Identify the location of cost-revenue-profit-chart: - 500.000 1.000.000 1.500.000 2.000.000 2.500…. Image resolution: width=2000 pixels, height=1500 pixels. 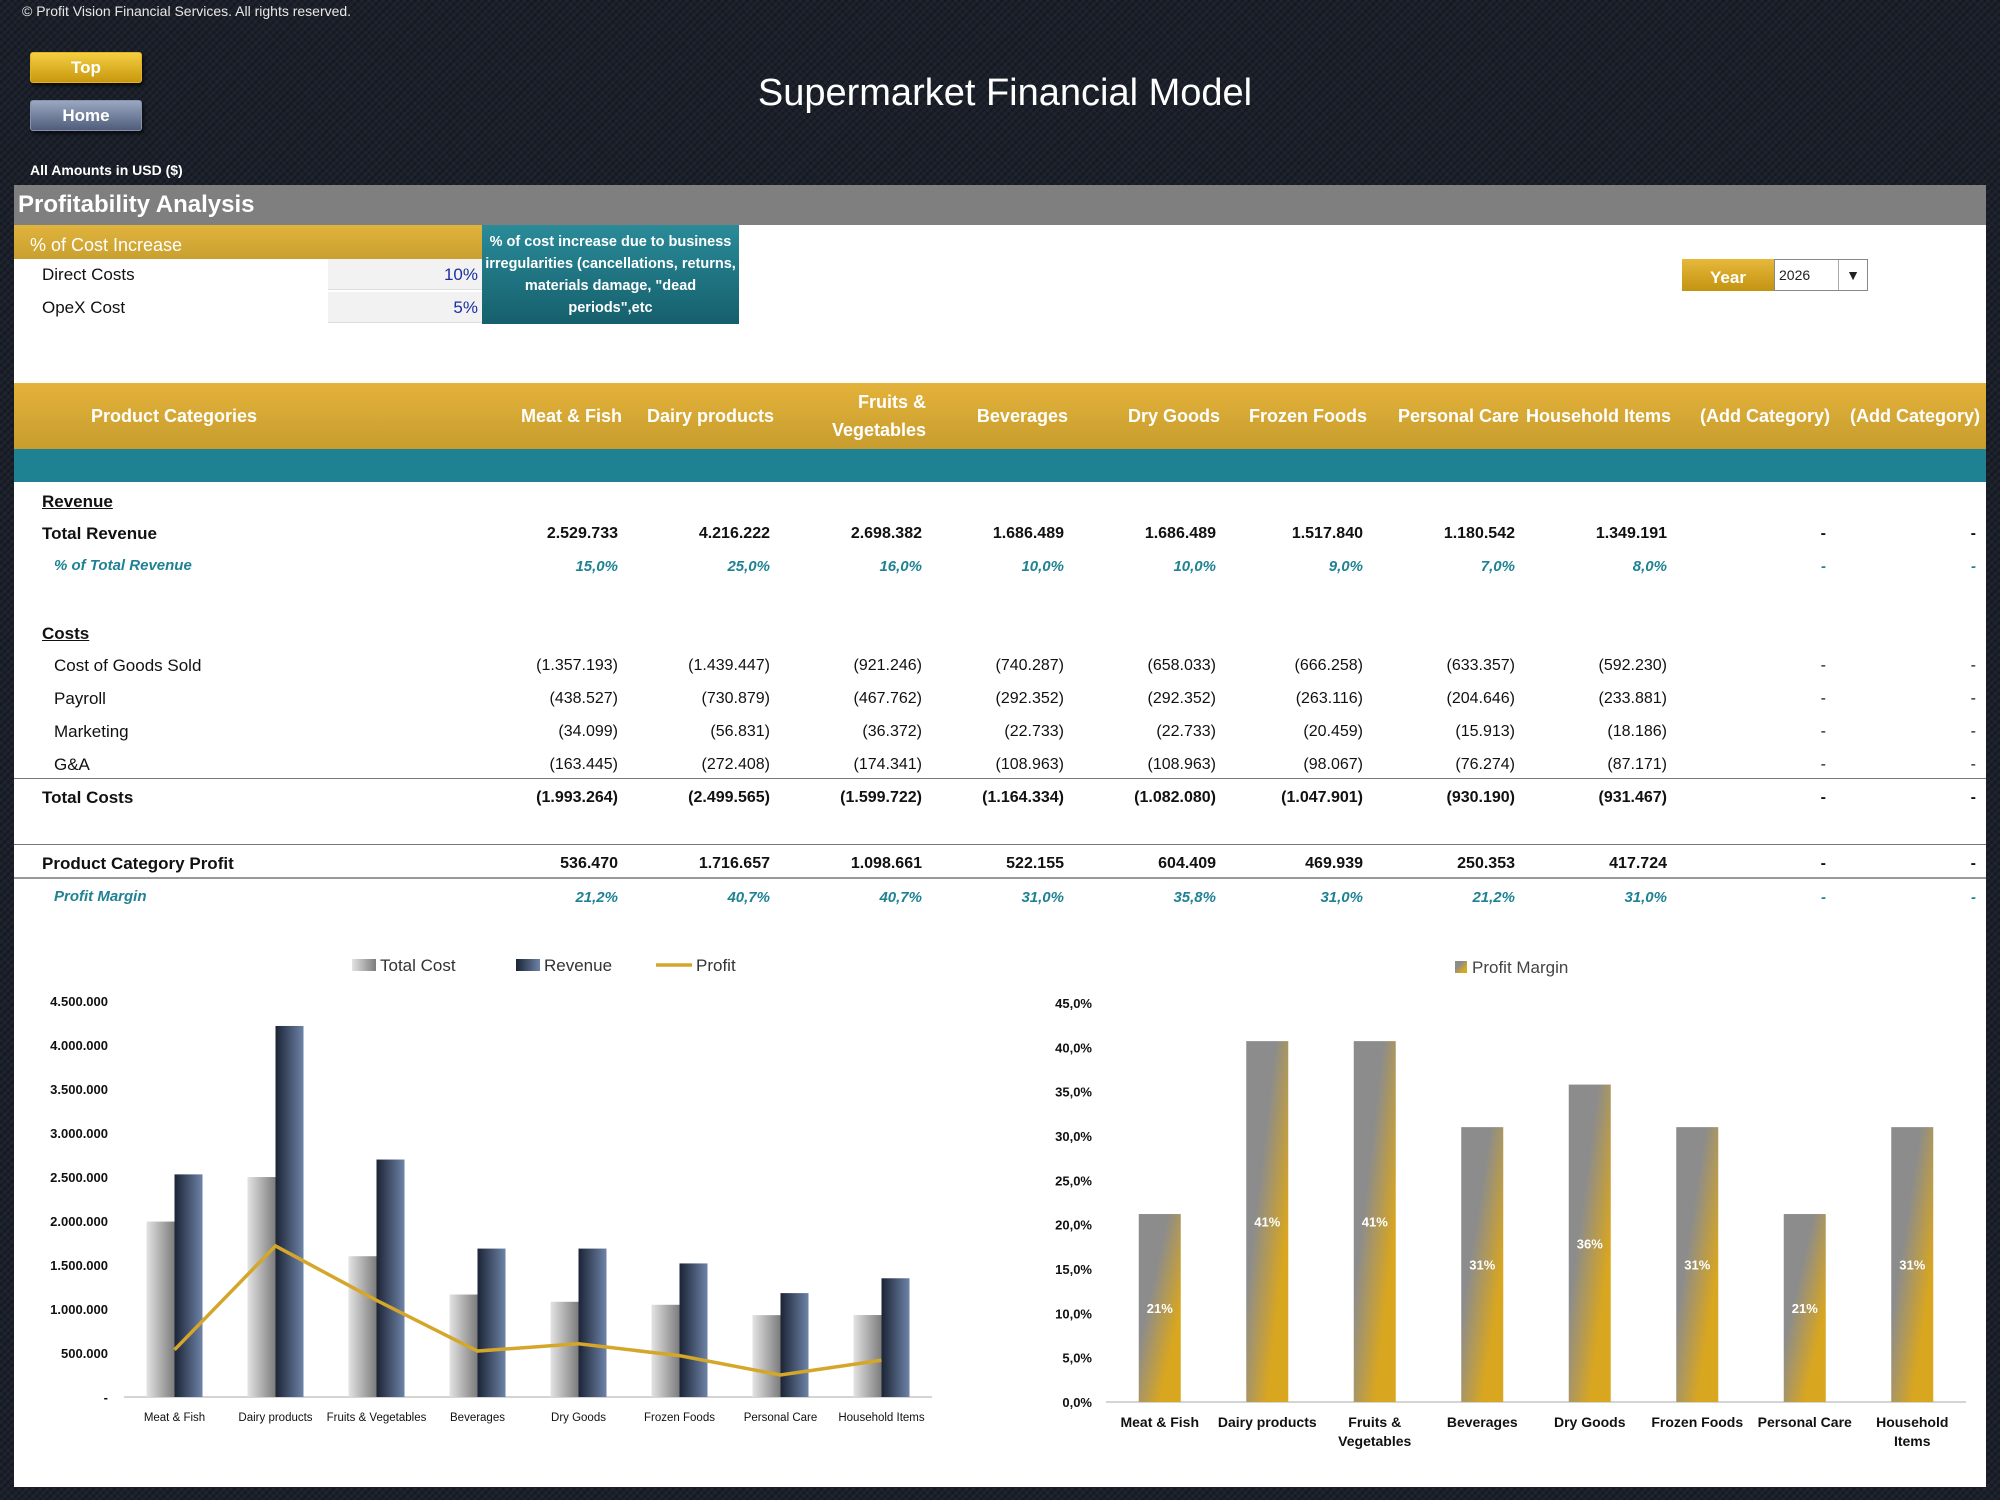
(491, 1190).